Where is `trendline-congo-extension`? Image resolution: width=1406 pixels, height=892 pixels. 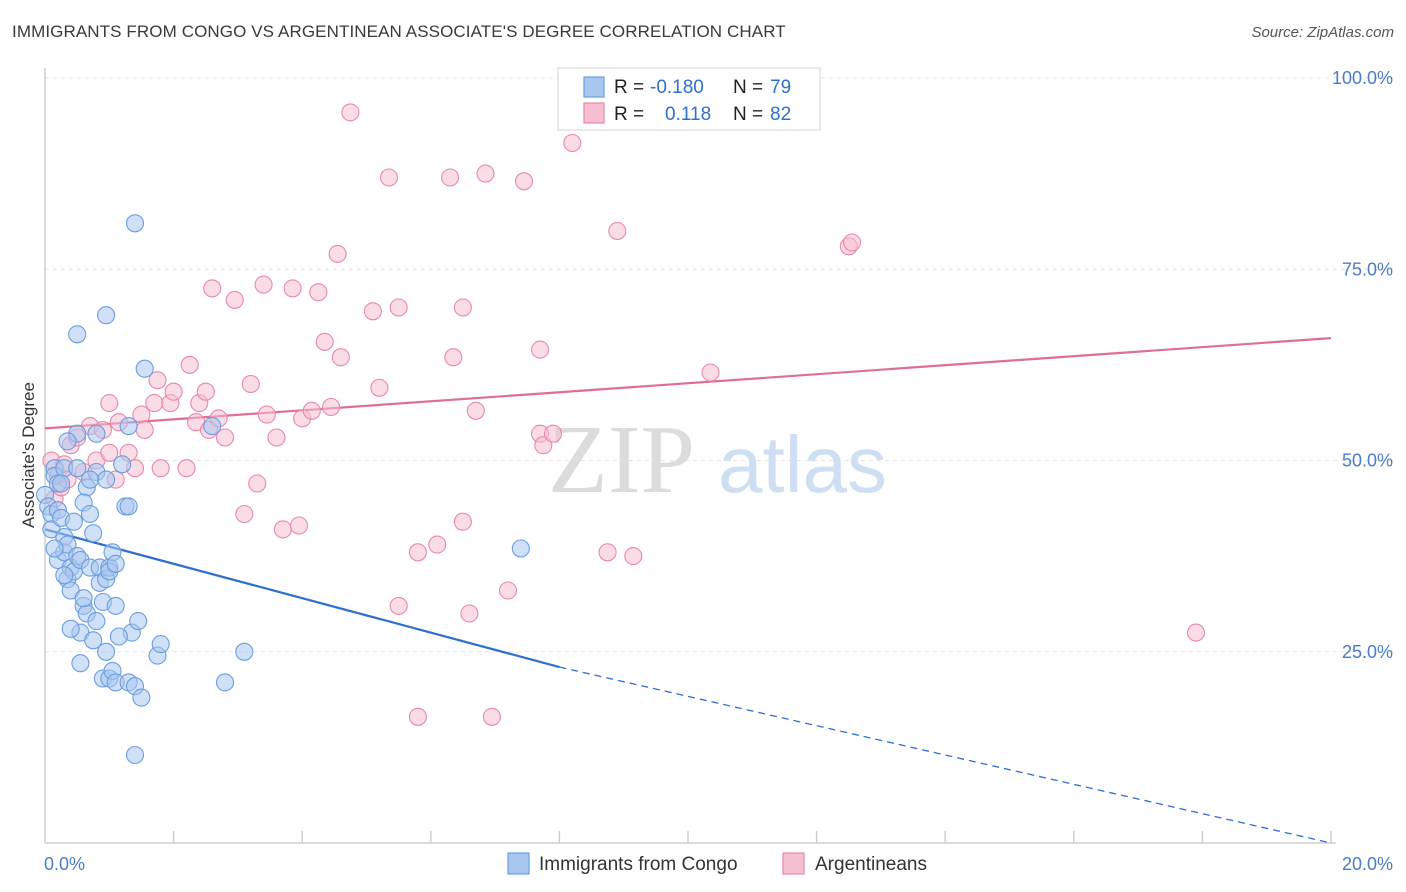 trendline-congo-extension is located at coordinates (945, 755).